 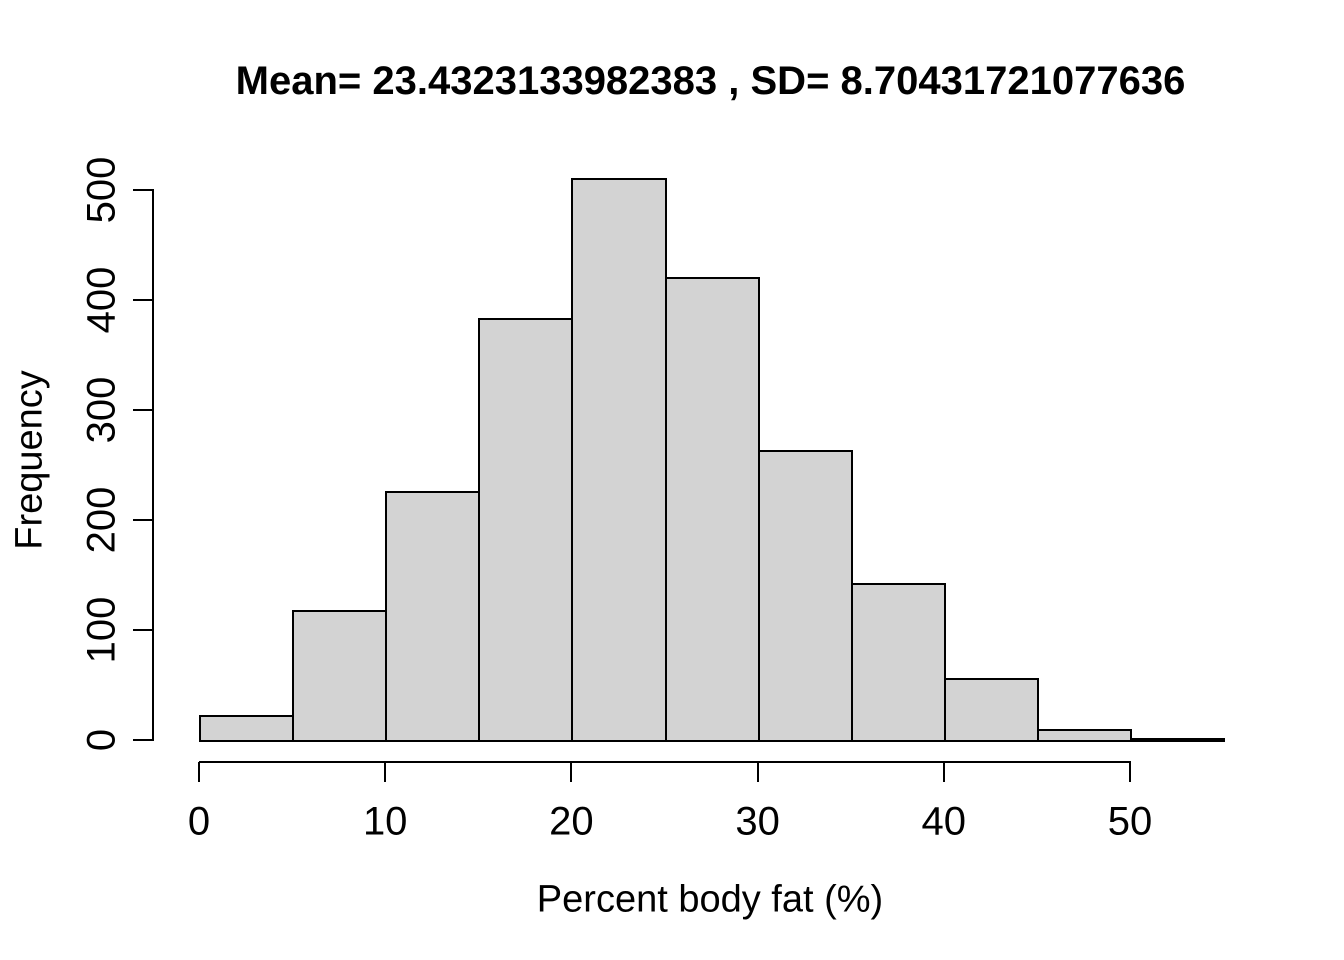 I want to click on x-tick-label: 20, so click(x=571, y=821).